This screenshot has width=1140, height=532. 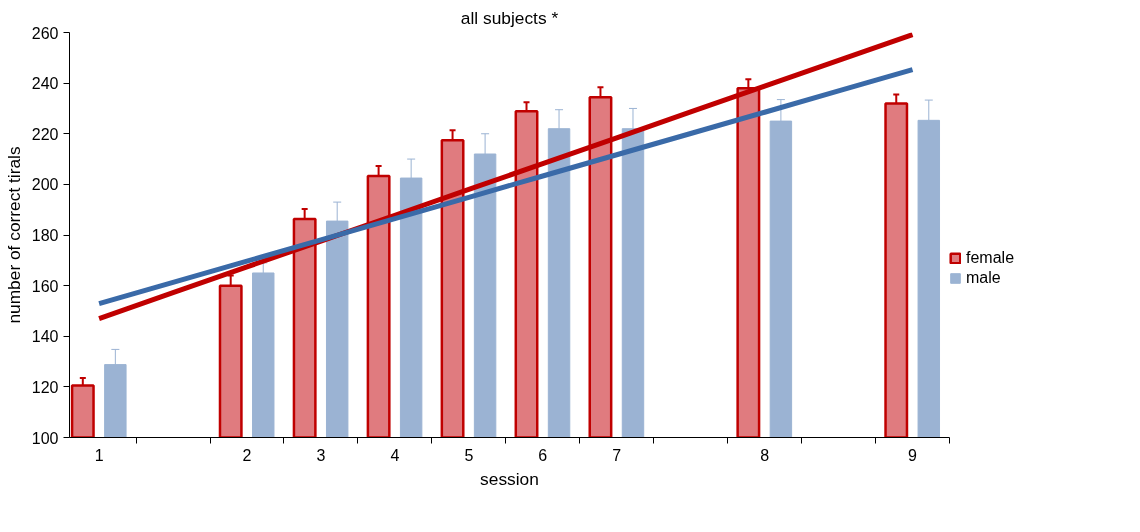 What do you see at coordinates (469, 455) in the screenshot?
I see `x-tick-label: 5` at bounding box center [469, 455].